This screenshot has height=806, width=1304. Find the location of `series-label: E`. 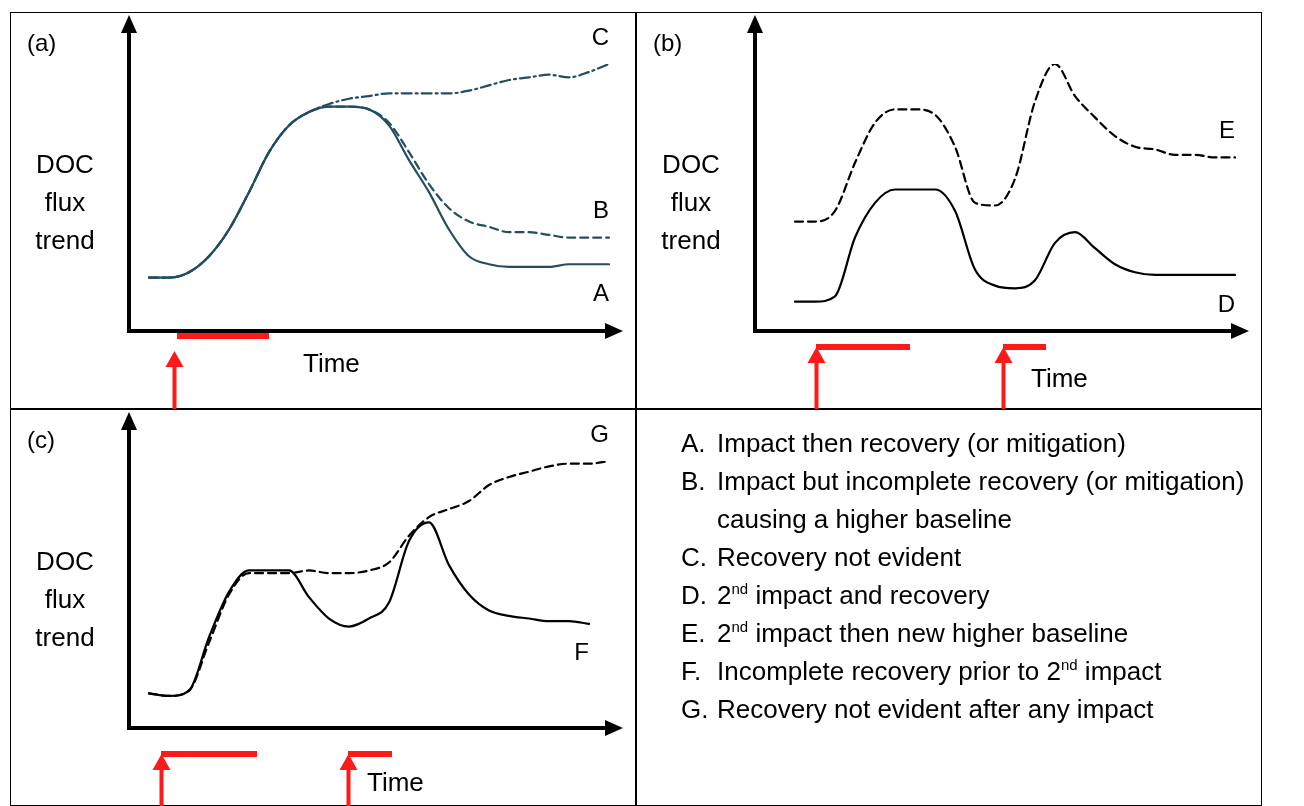

series-label: E is located at coordinates (1226, 130).